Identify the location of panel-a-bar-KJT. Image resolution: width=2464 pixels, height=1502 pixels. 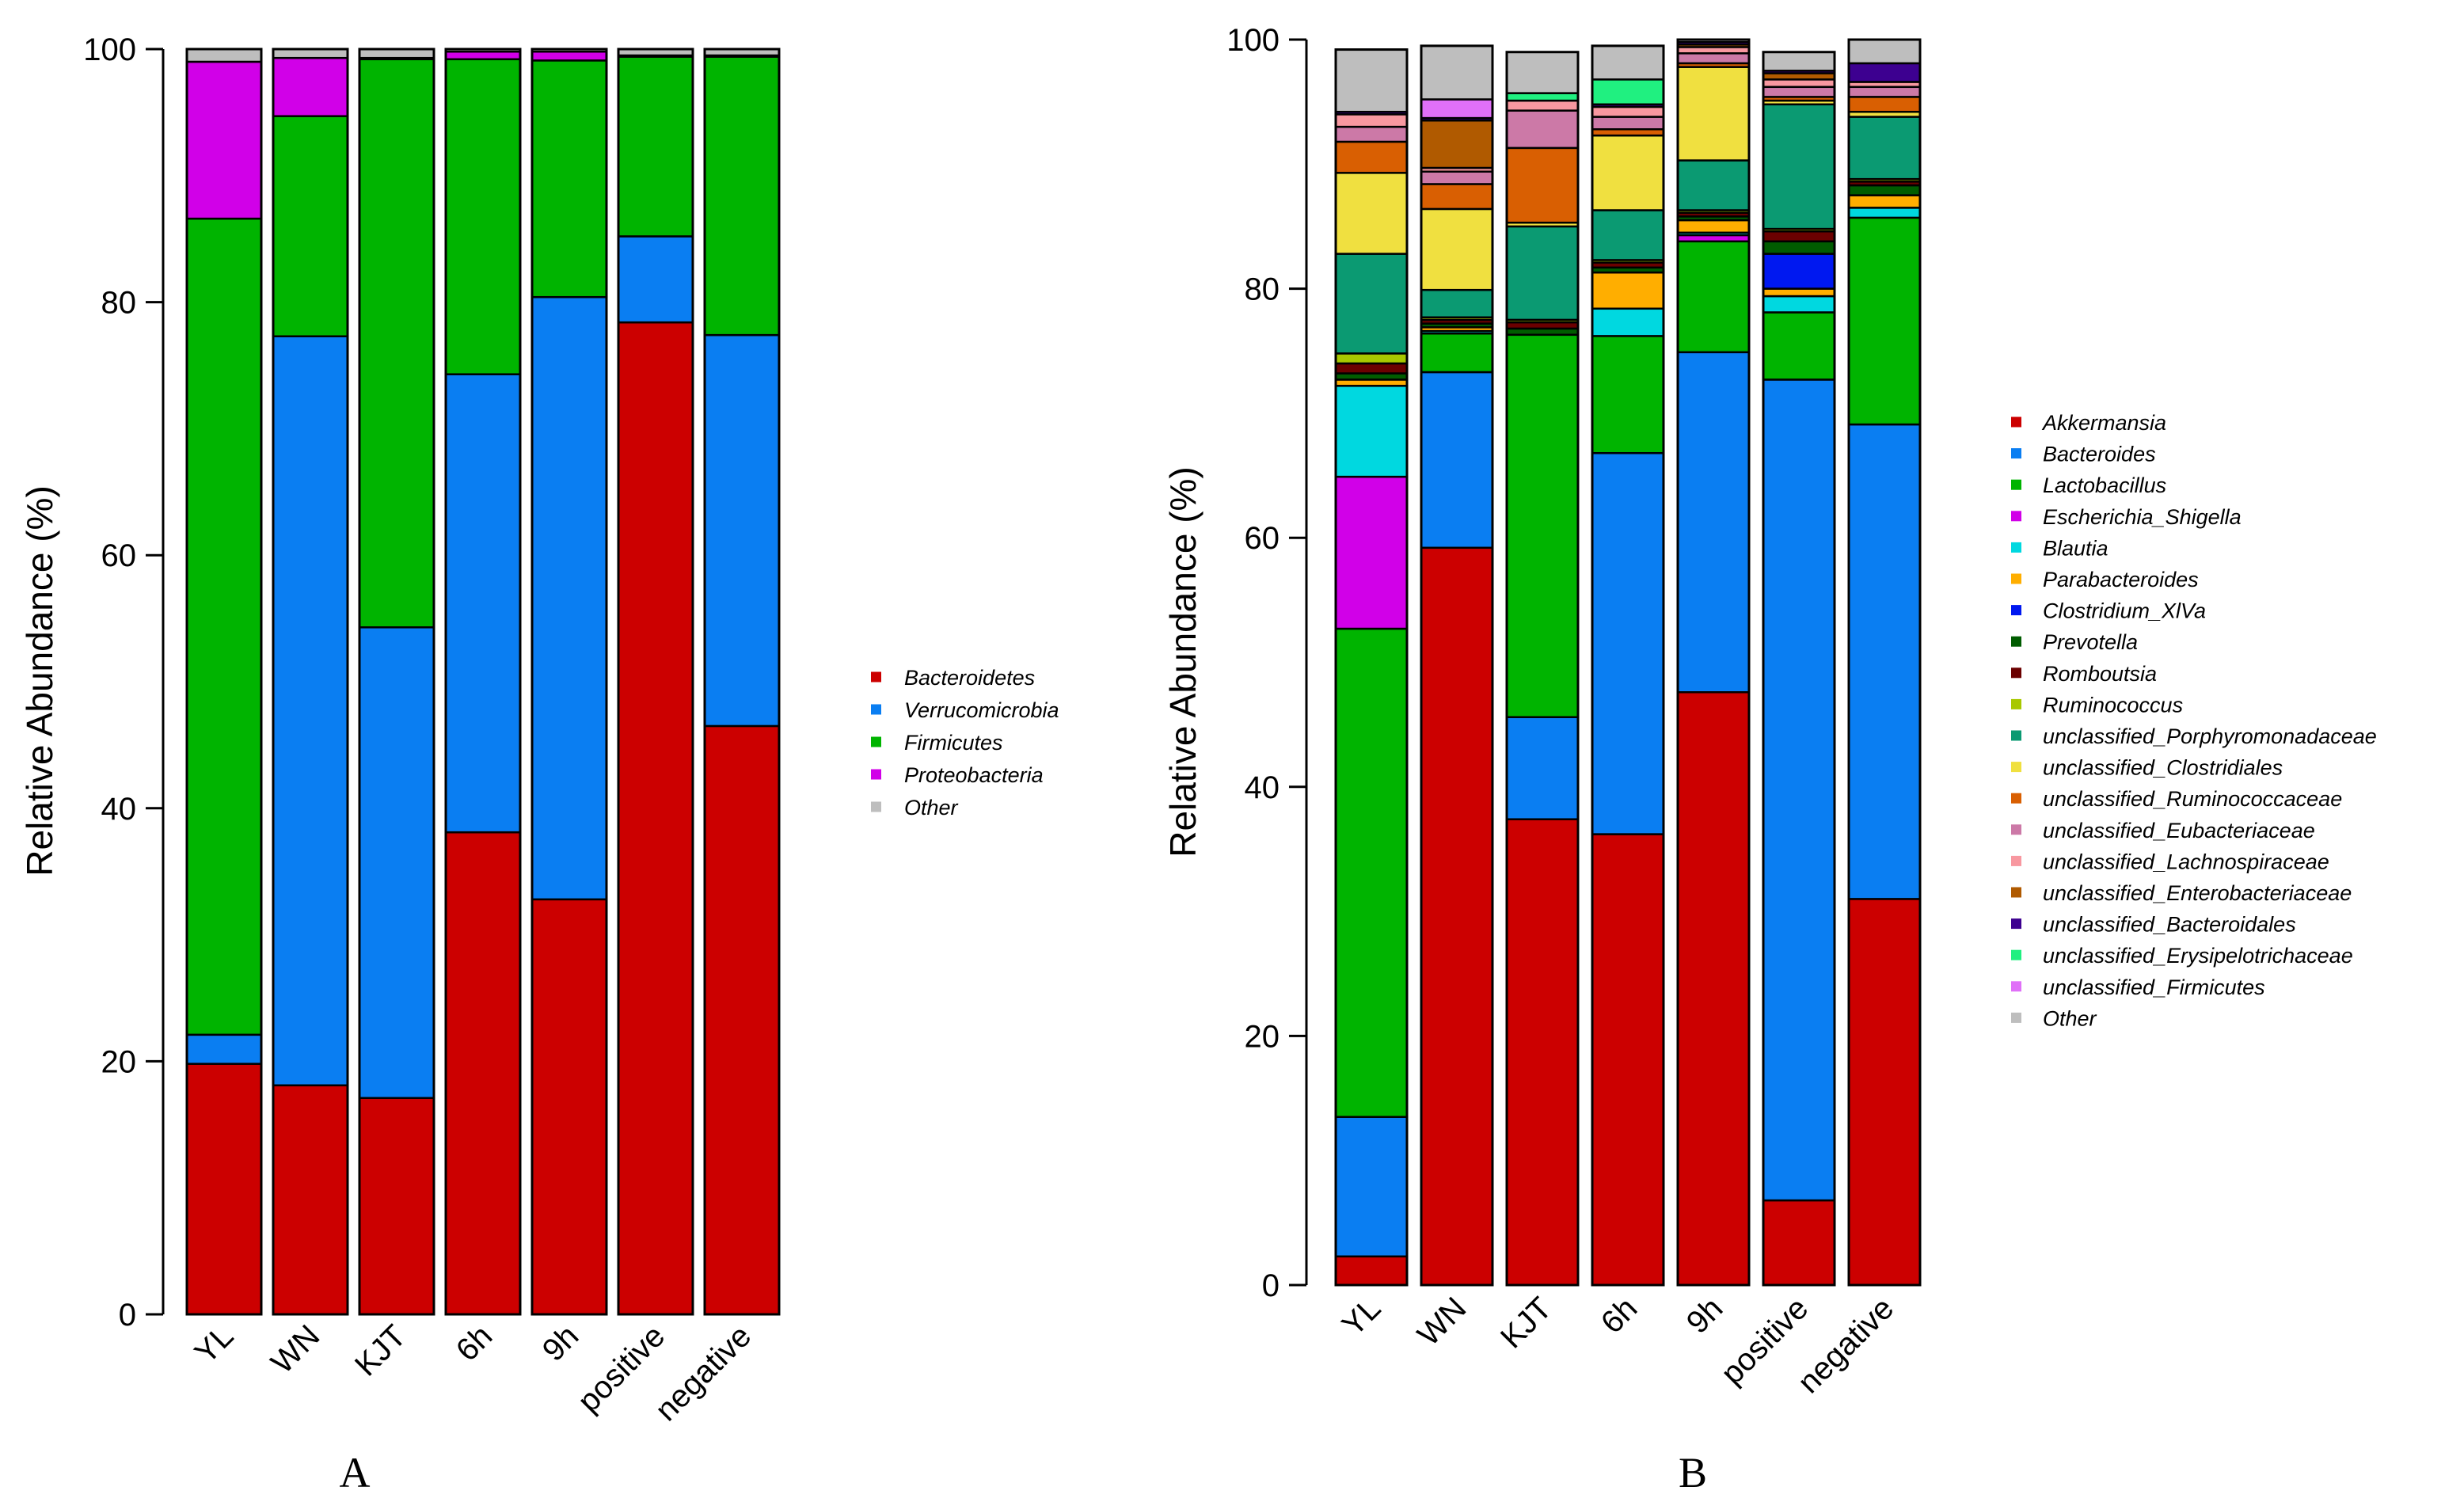
(396, 682).